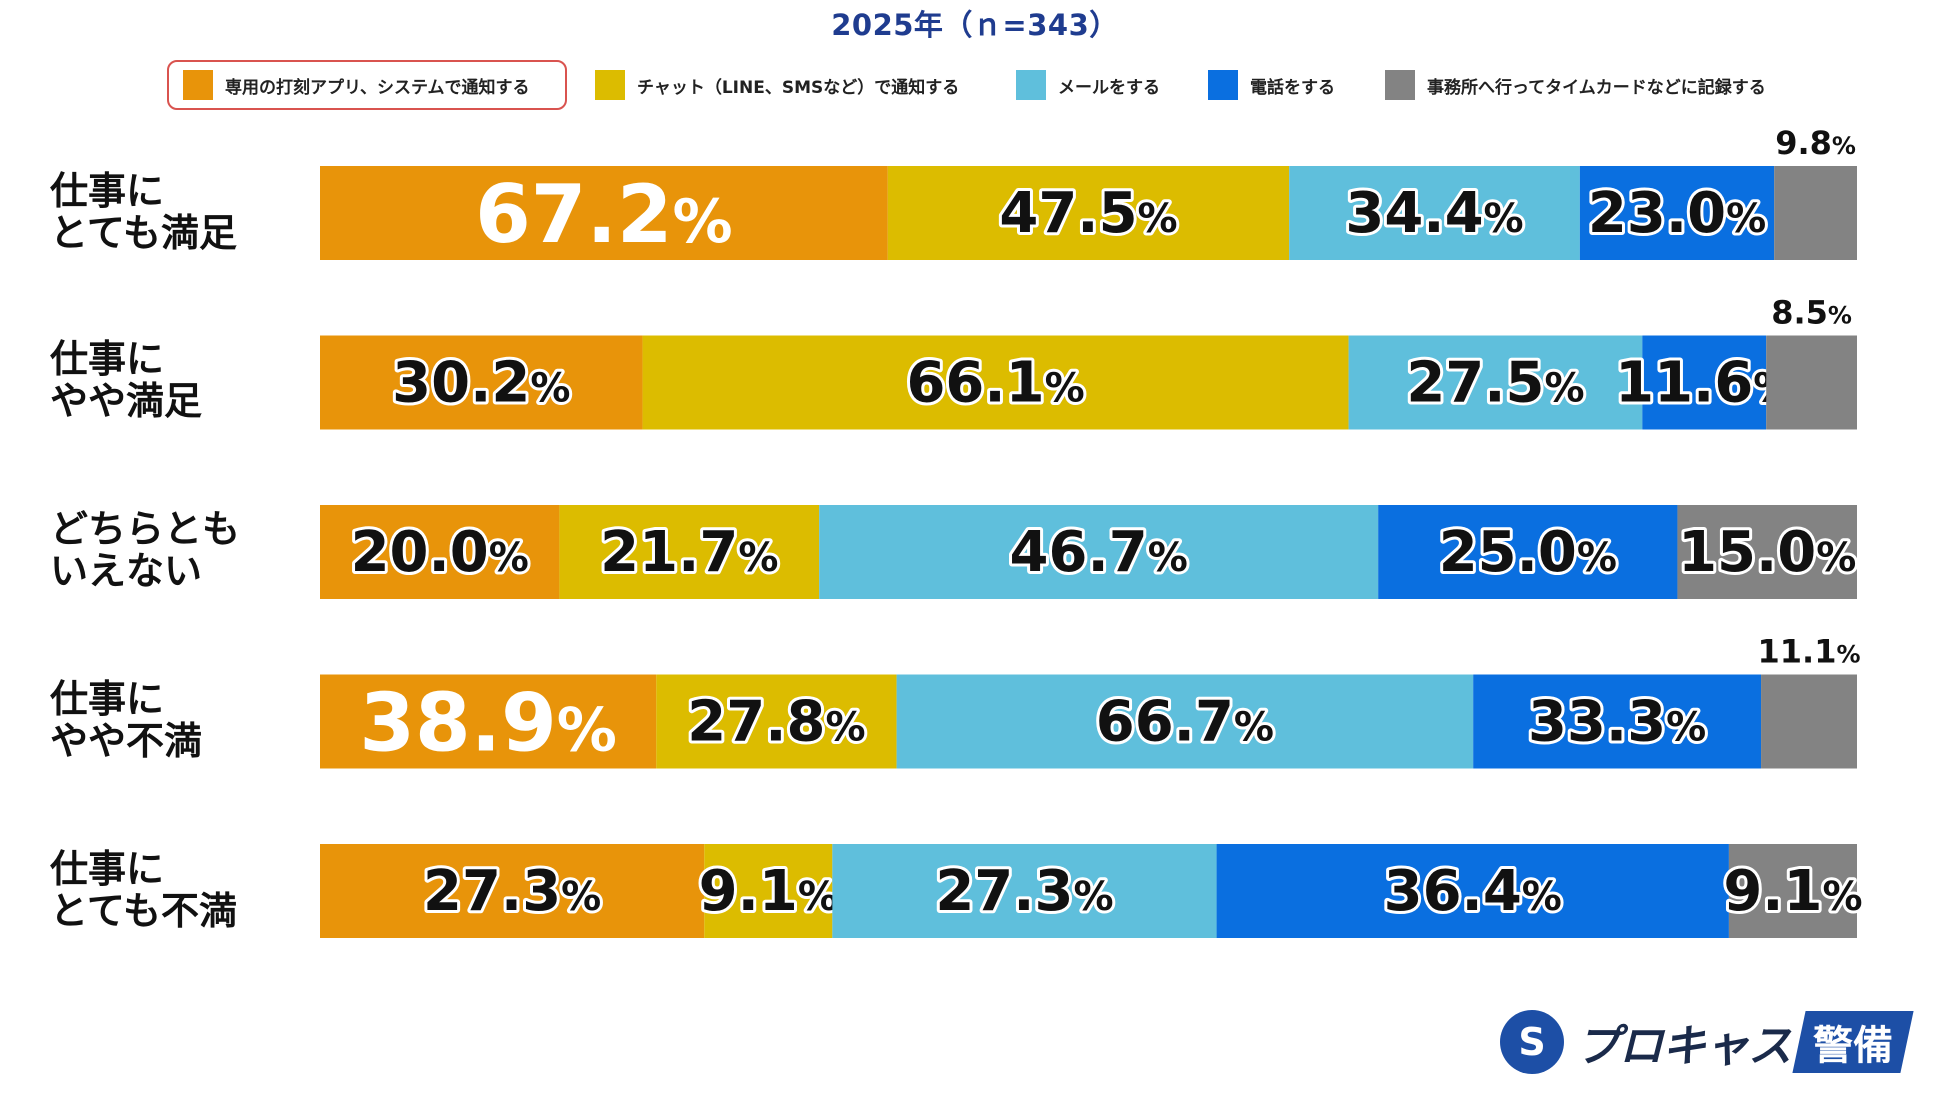 This screenshot has height=1098, width=1950. I want to click on row-label-line: どちらとも, so click(145, 529).